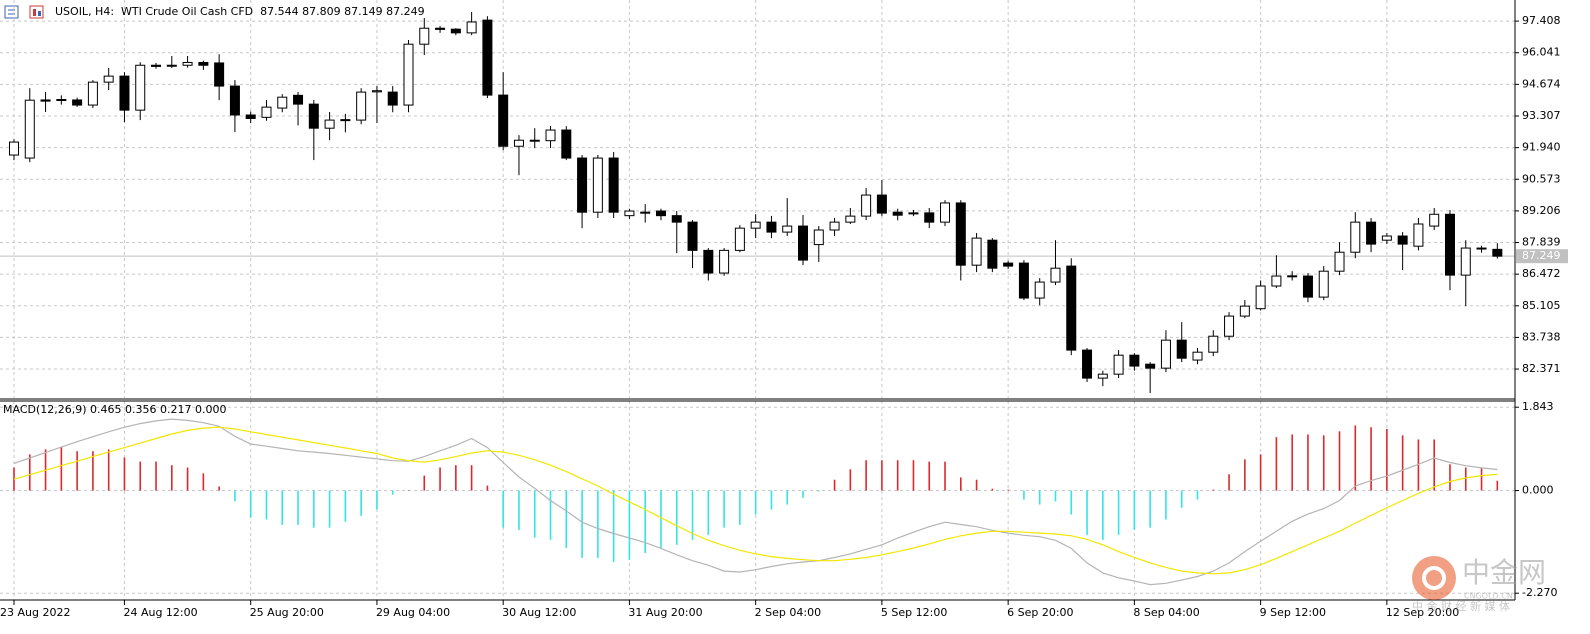 Image resolution: width=1590 pixels, height=634 pixels. Describe the element at coordinates (1538, 406) in the screenshot. I see `y-tick-label: 1.843` at that location.